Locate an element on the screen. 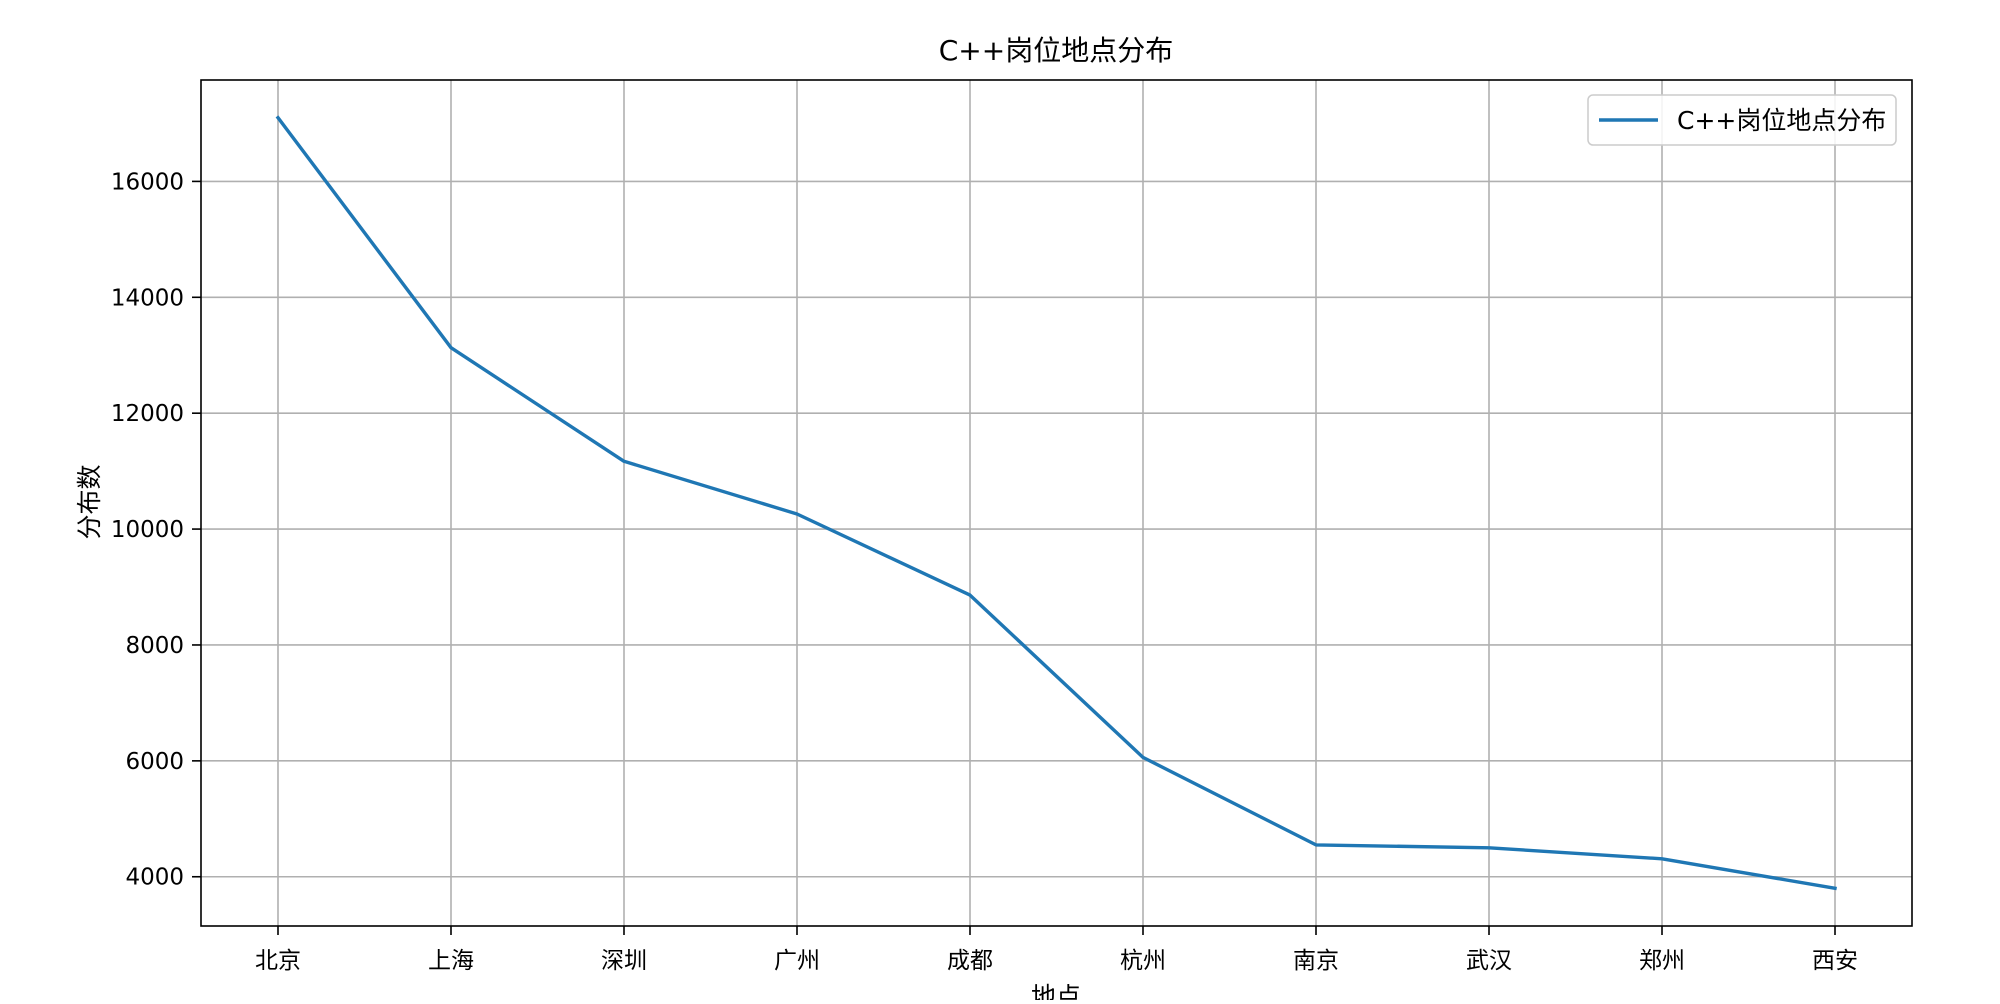  y-tick-label: 8000 is located at coordinates (154, 646).